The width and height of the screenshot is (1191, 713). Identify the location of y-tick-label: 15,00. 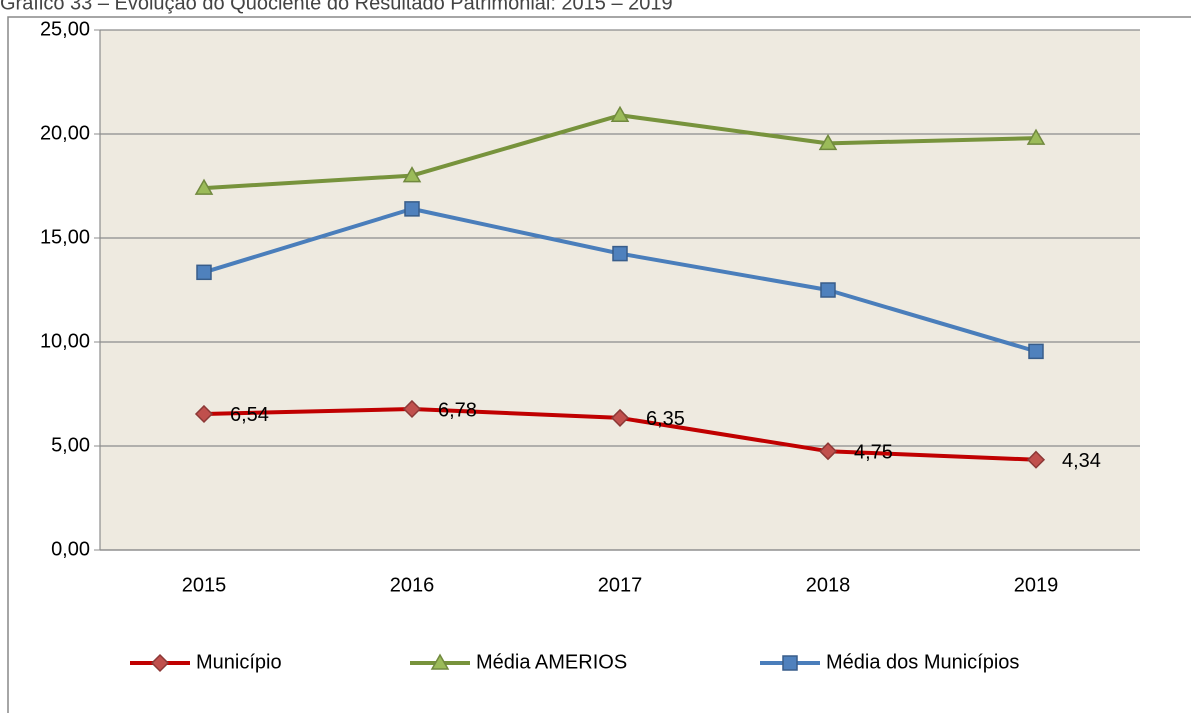
(65, 237).